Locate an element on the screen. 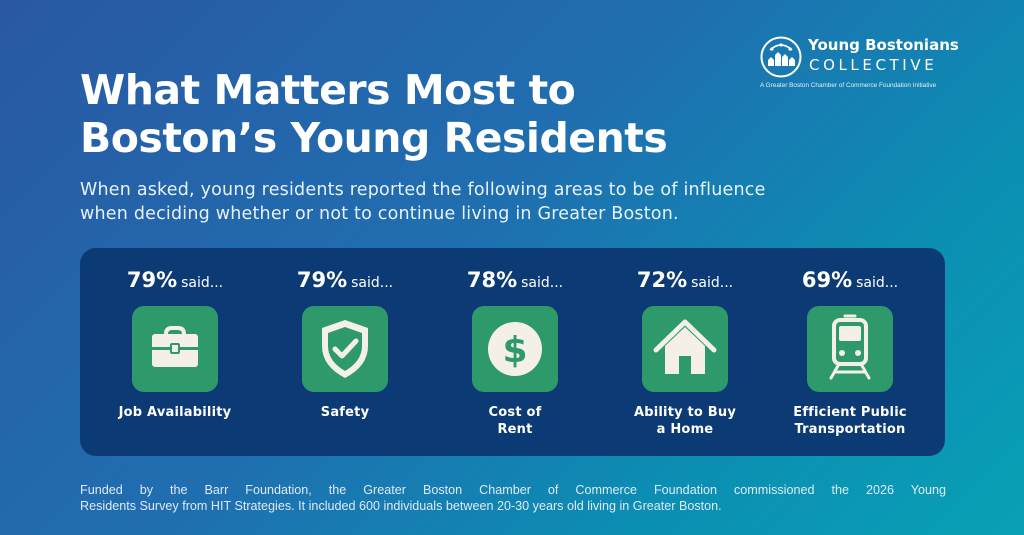 This screenshot has height=535, width=1024. stat-percent: 69% is located at coordinates (827, 280).